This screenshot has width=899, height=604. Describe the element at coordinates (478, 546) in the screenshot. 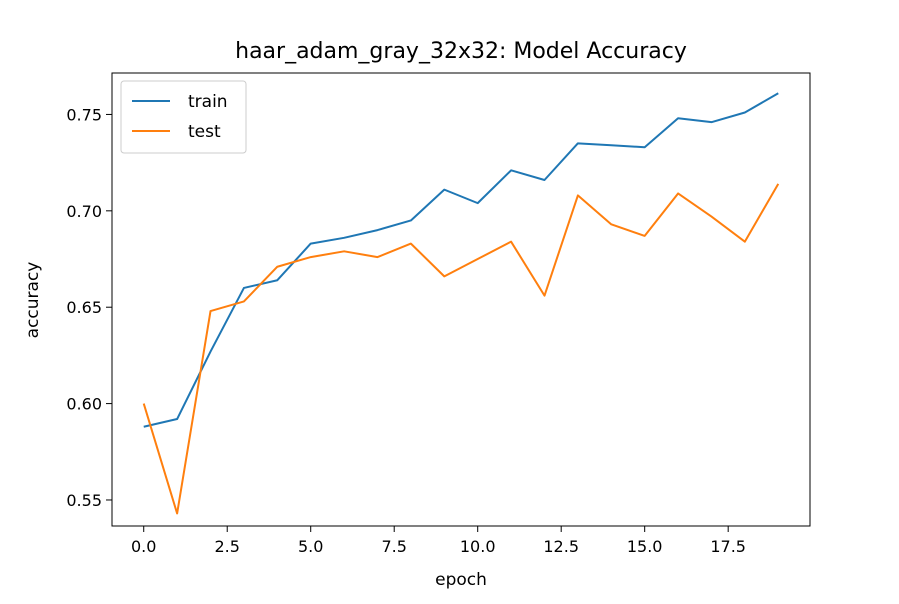

I see `x-tick-label: 10.0` at that location.